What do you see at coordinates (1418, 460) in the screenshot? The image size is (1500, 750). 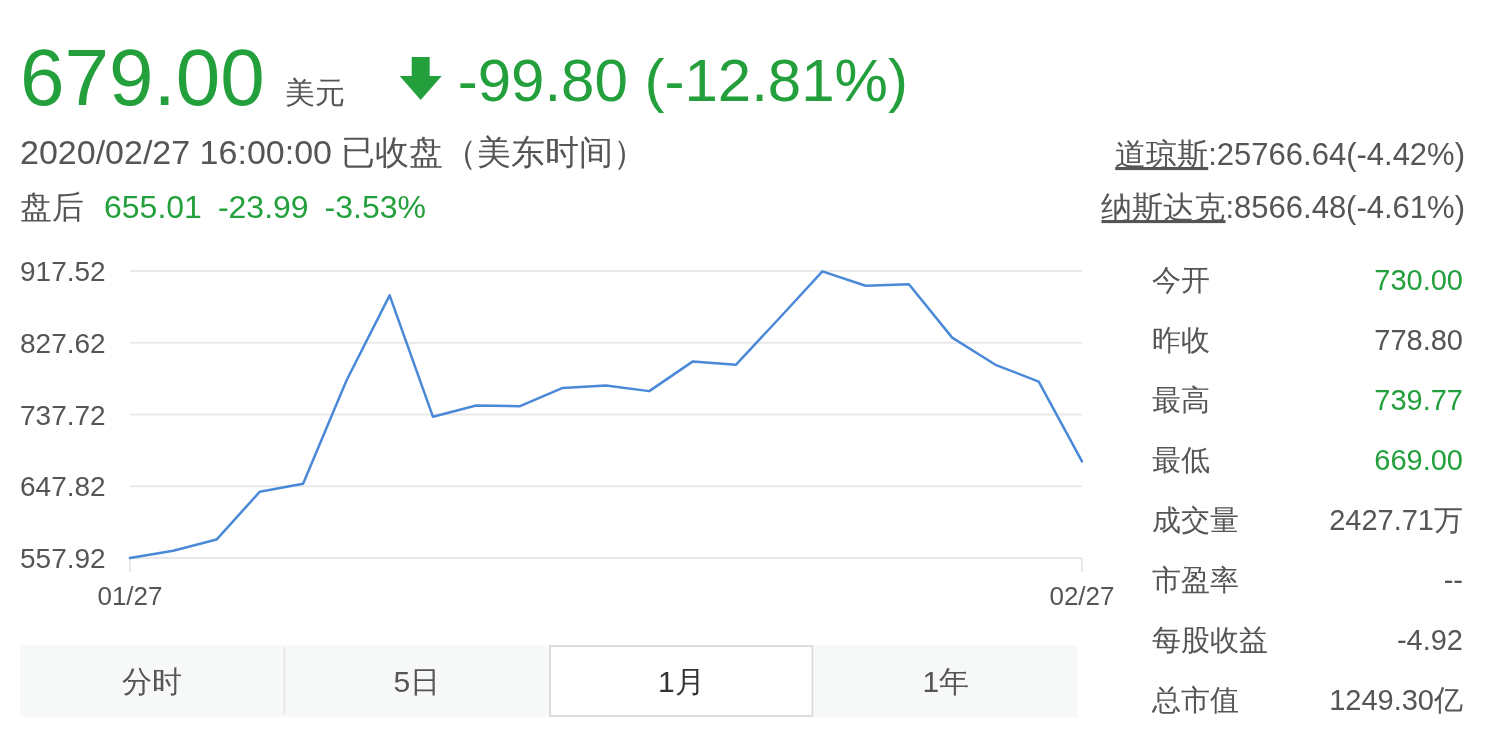 I see `text: 669.00` at bounding box center [1418, 460].